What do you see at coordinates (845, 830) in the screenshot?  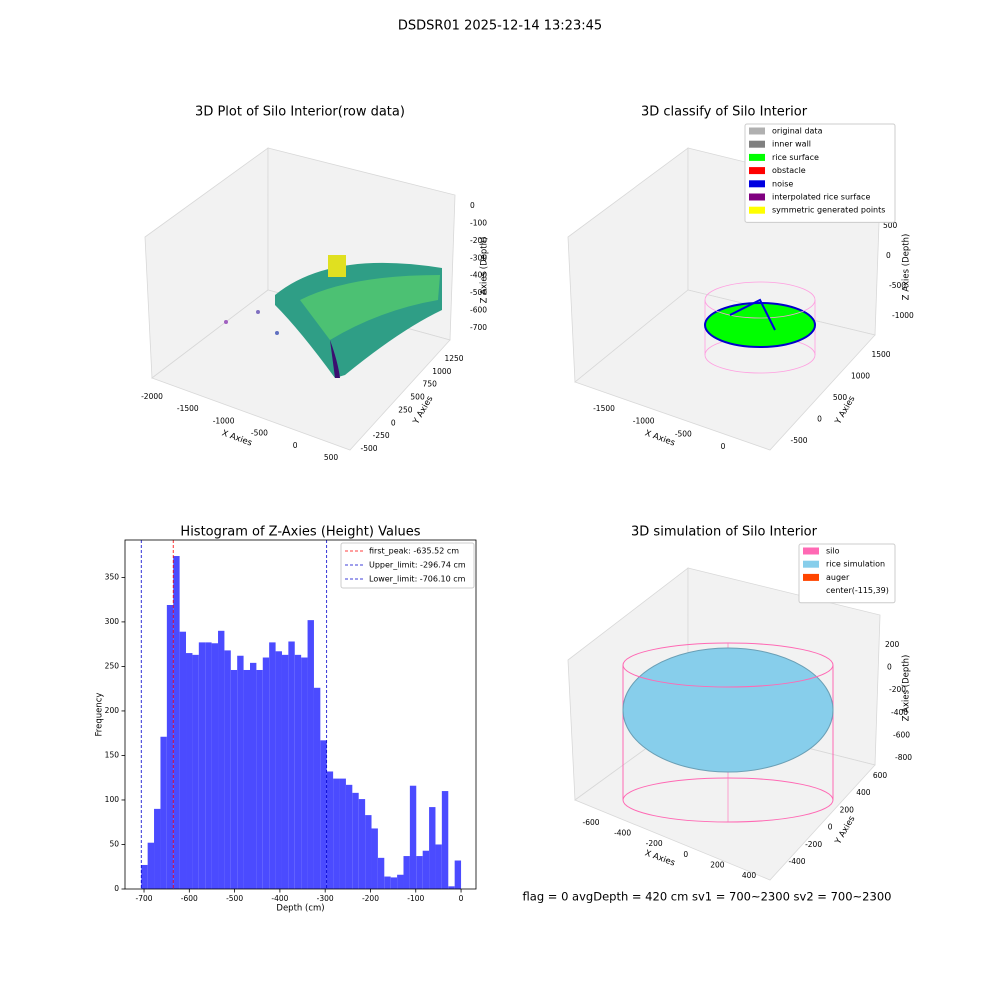 I see `y-axis-label: Y Axies` at bounding box center [845, 830].